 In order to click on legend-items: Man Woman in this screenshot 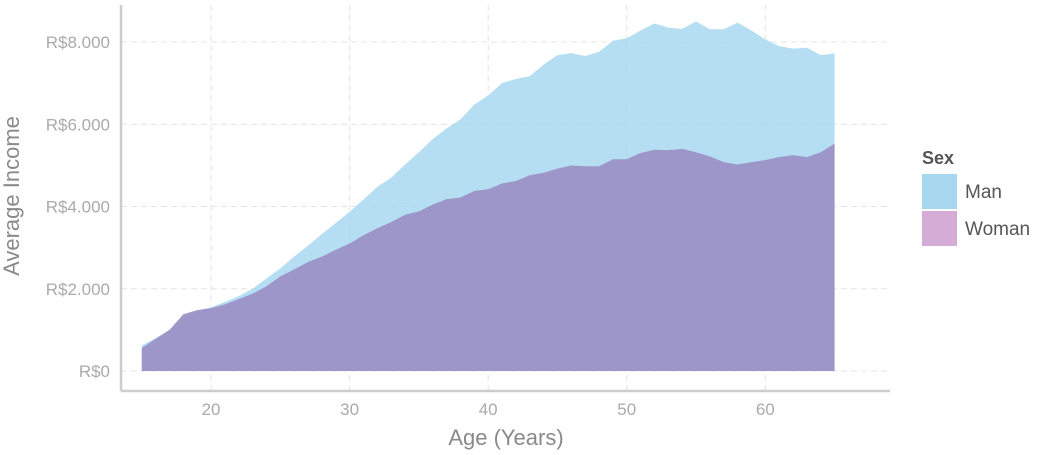, I will do `click(976, 210)`.